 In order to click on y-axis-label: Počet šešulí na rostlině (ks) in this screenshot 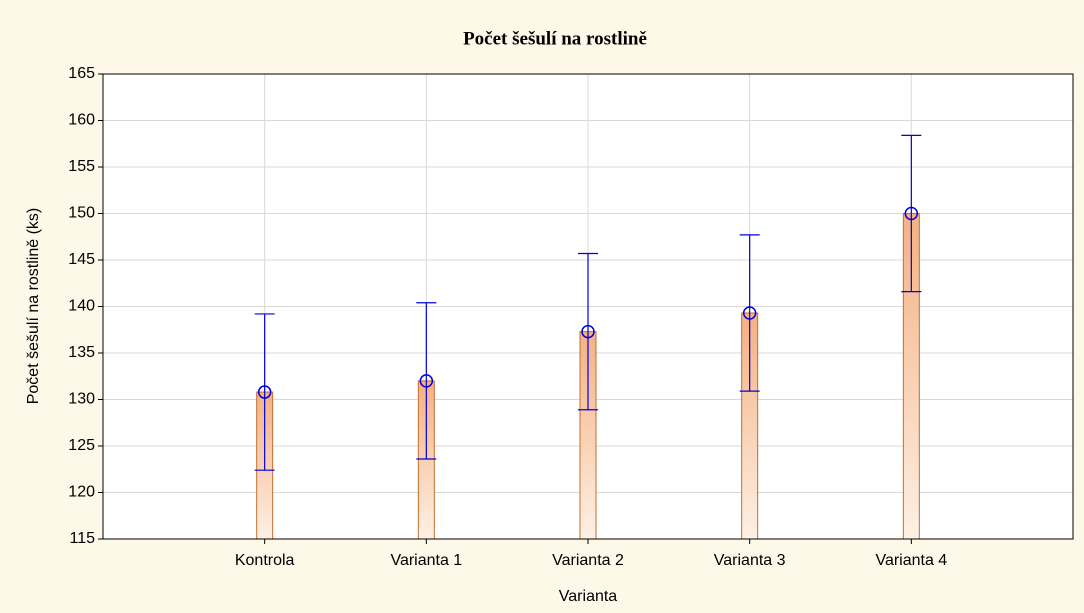, I will do `click(33, 306)`.